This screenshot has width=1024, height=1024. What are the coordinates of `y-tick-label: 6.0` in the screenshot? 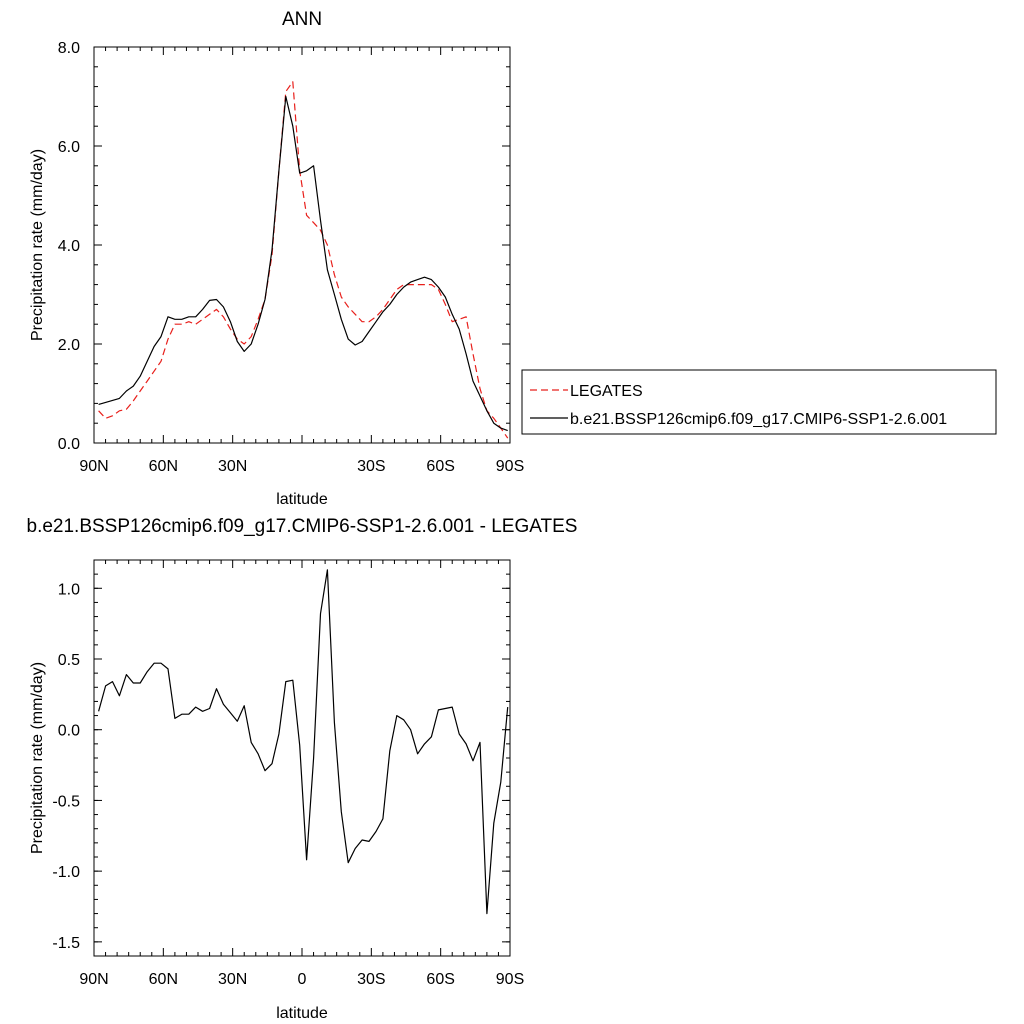 It's located at (69, 147).